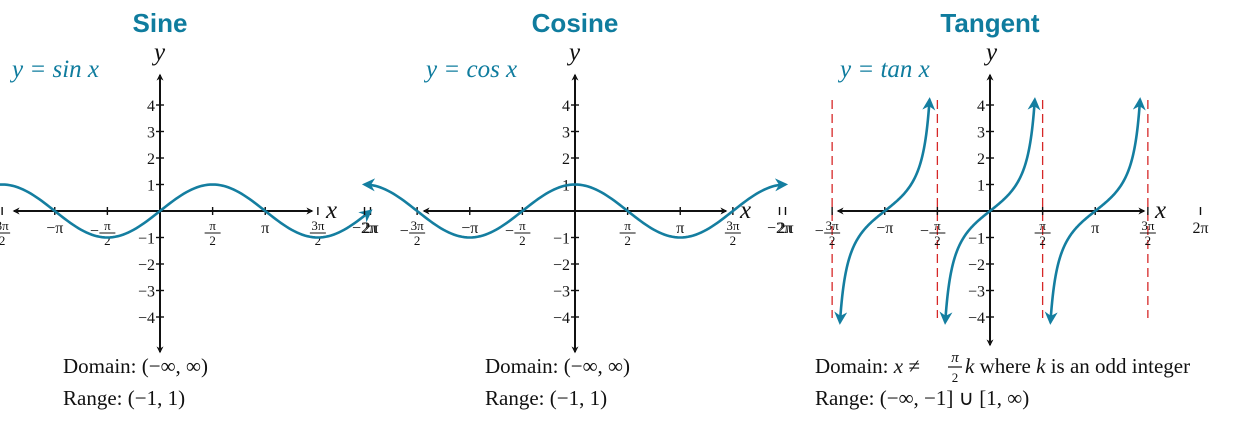  What do you see at coordinates (898, 366) in the screenshot?
I see `domain-variable: x` at bounding box center [898, 366].